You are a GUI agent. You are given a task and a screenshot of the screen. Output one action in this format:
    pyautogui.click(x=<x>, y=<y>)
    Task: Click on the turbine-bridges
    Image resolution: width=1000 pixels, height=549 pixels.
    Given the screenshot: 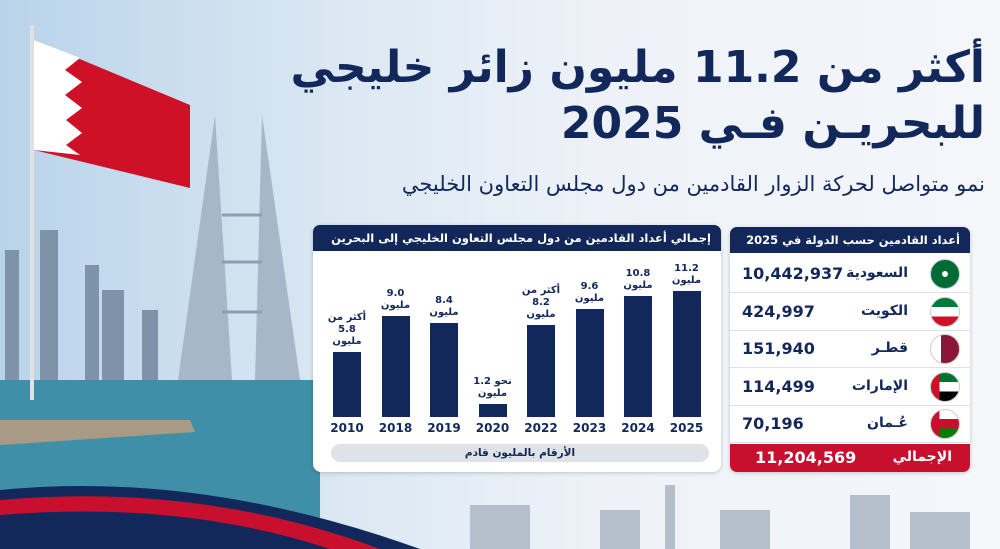 What is the action you would take?
    pyautogui.click(x=242, y=263)
    